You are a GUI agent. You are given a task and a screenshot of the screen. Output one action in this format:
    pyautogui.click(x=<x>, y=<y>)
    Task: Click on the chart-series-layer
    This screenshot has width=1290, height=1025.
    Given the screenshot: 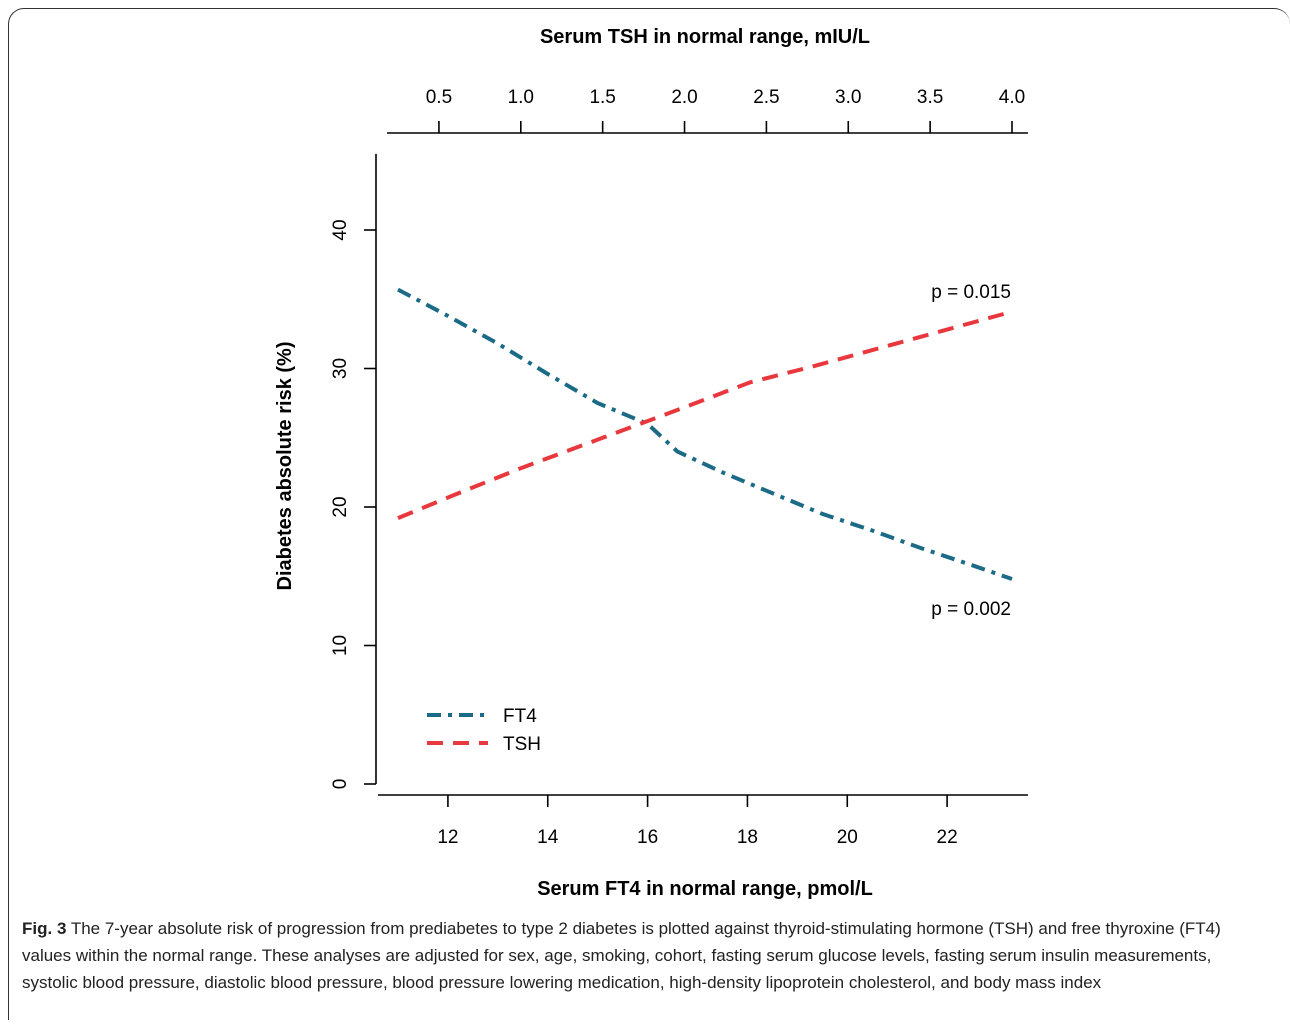 What is the action you would take?
    pyautogui.click(x=705, y=434)
    